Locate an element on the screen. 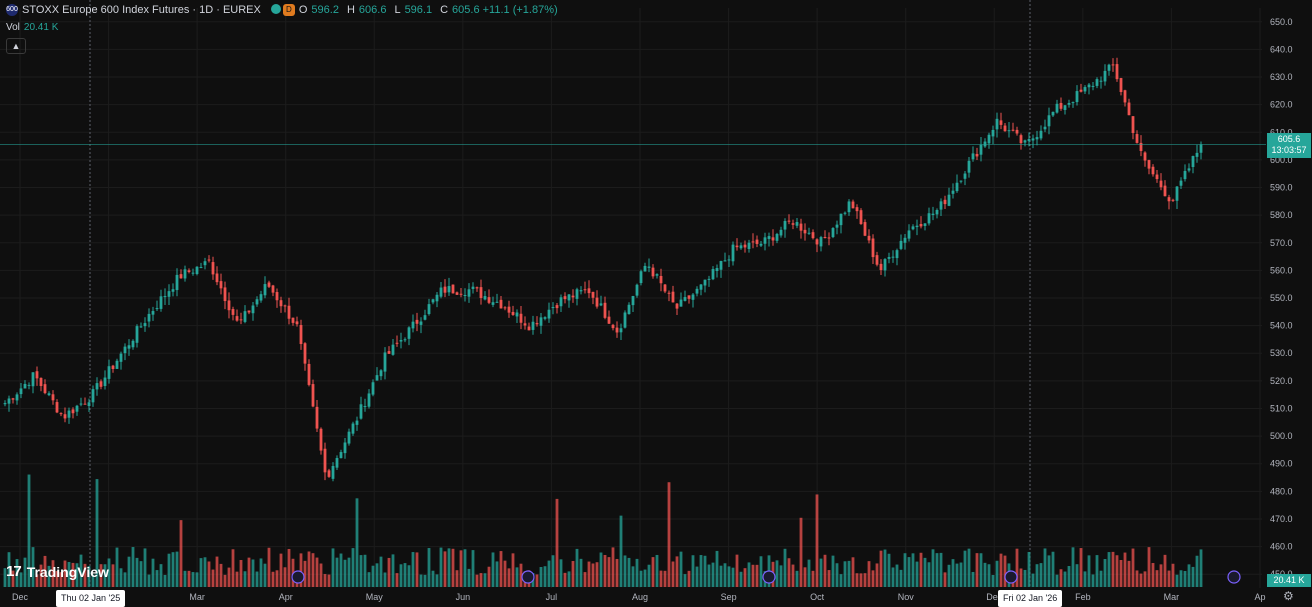  tradingview-mark-icon: 17 is located at coordinates (14, 571).